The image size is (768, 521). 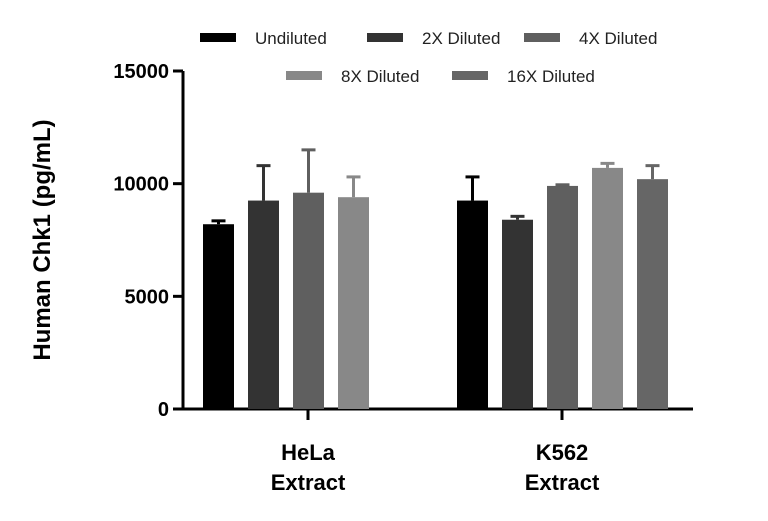 I want to click on y-tick-label: 10000, so click(x=141, y=185).